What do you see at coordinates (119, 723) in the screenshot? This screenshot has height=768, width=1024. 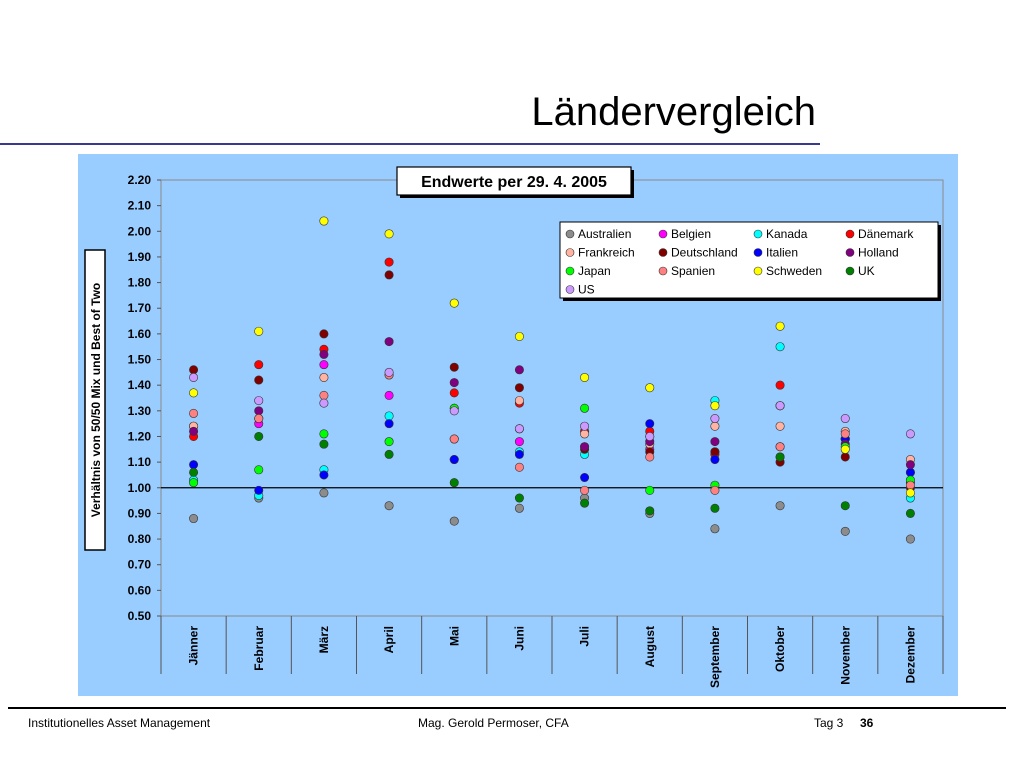 I see `footer-left-text: Institutionelles Asset Management` at bounding box center [119, 723].